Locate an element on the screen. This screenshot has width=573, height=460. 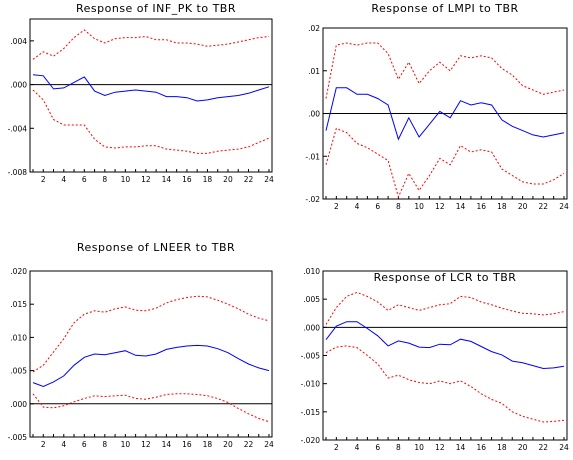
y-tick-label: .01 is located at coordinates (314, 71).